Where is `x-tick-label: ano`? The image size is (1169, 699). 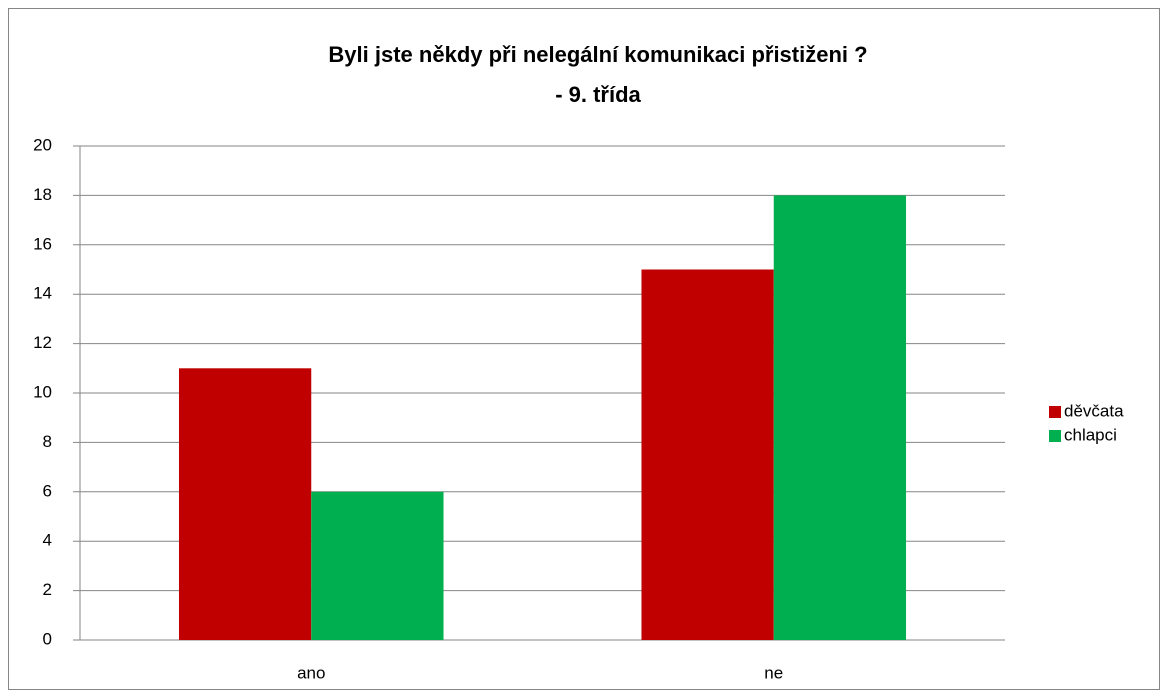
x-tick-label: ano is located at coordinates (311, 672).